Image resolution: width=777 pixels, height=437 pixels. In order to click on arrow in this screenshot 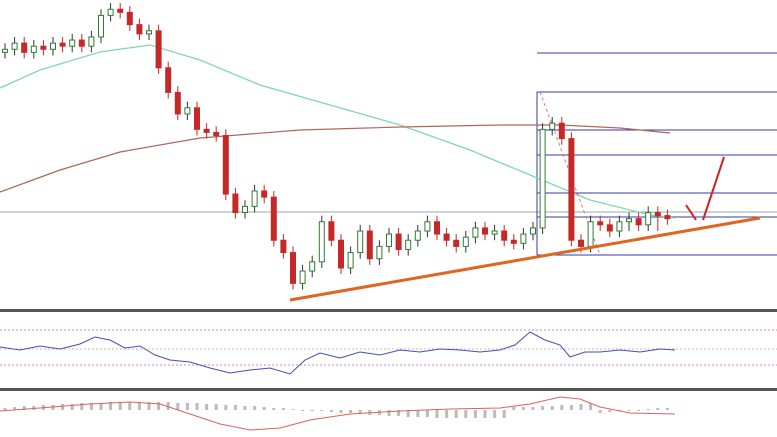, I will do `click(691, 212)`.